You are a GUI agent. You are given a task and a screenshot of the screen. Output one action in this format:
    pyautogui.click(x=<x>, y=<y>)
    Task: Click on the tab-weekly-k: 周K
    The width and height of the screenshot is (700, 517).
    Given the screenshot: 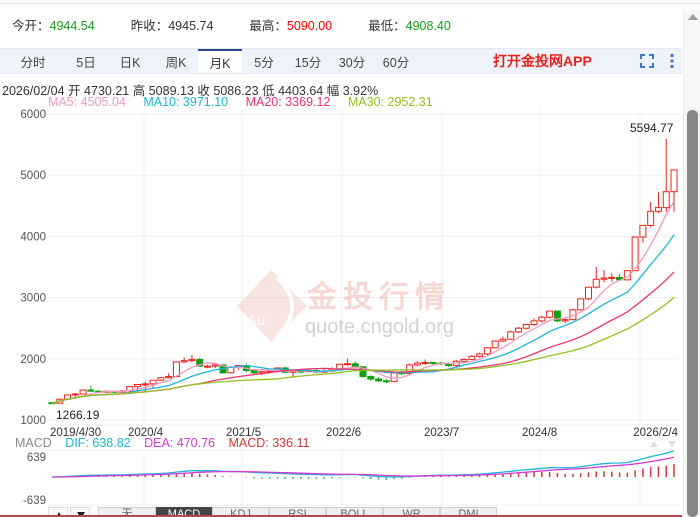 What is the action you would take?
    pyautogui.click(x=176, y=62)
    